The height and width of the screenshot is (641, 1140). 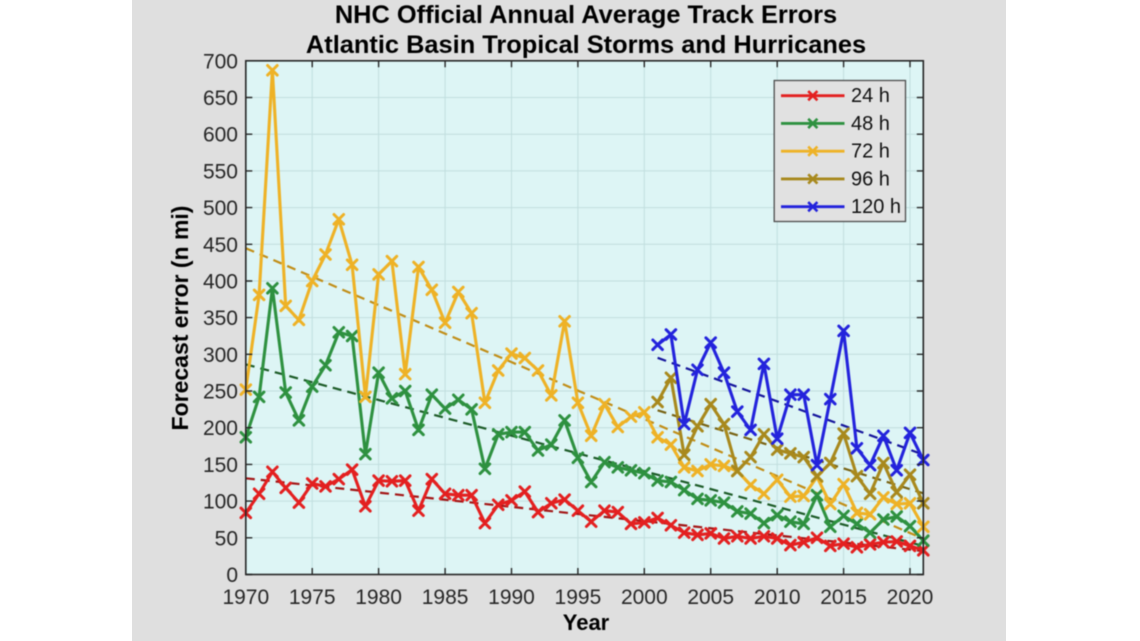 What do you see at coordinates (777, 597) in the screenshot?
I see `svg-text: 2010` at bounding box center [777, 597].